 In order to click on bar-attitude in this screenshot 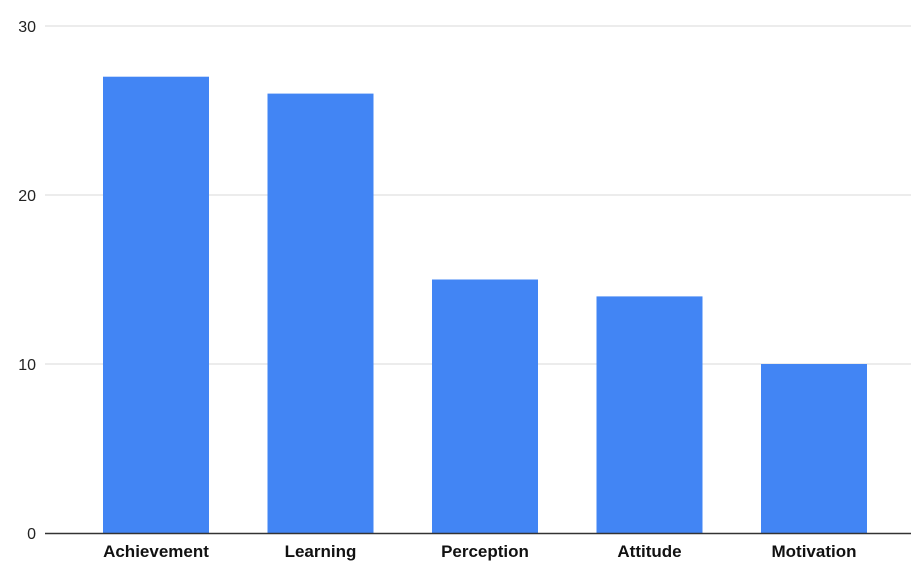, I will do `click(649, 414)`.